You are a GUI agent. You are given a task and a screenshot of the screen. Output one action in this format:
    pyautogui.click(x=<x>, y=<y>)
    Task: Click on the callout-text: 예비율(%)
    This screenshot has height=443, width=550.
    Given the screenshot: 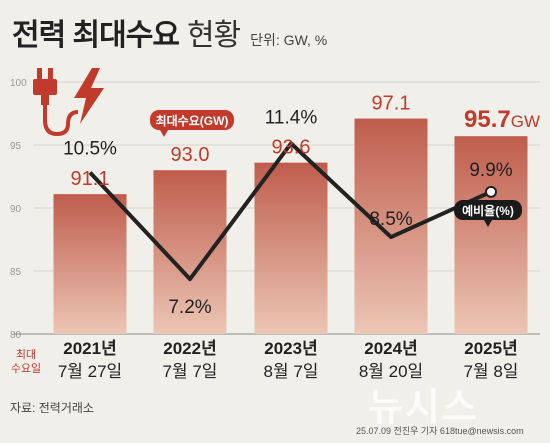 What is the action you would take?
    pyautogui.click(x=488, y=210)
    